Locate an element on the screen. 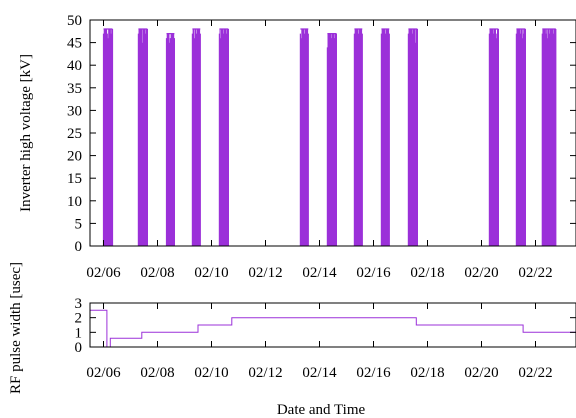  voltage-y-tick-label: 35 is located at coordinates (74, 89).